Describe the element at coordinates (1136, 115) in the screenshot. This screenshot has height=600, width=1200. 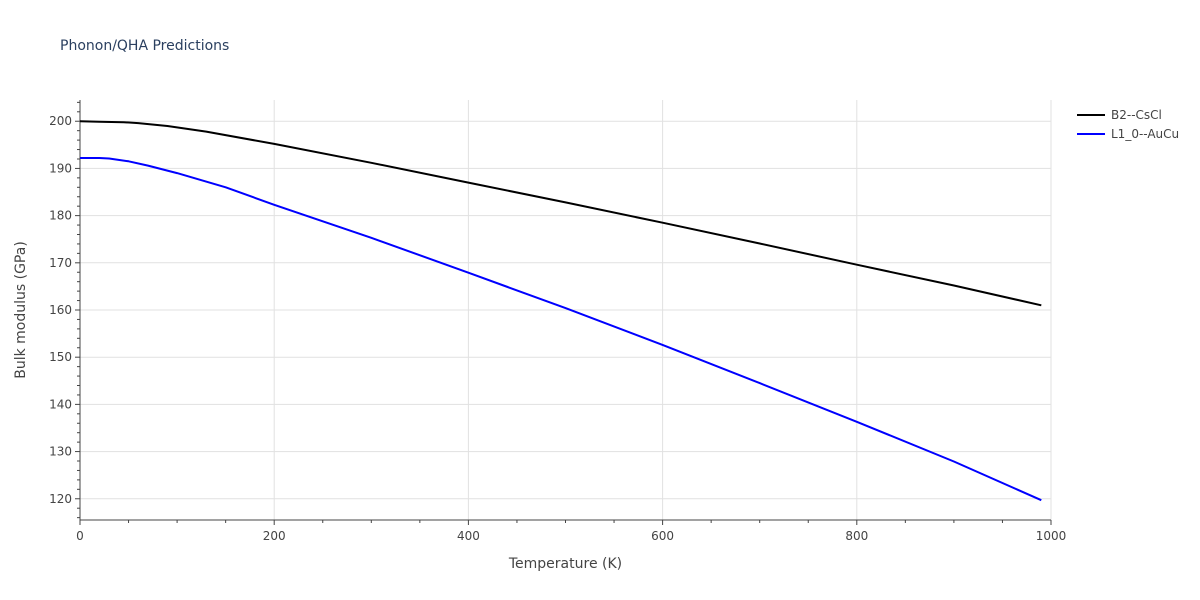
I see `legend-label: B2--CsCl` at that location.